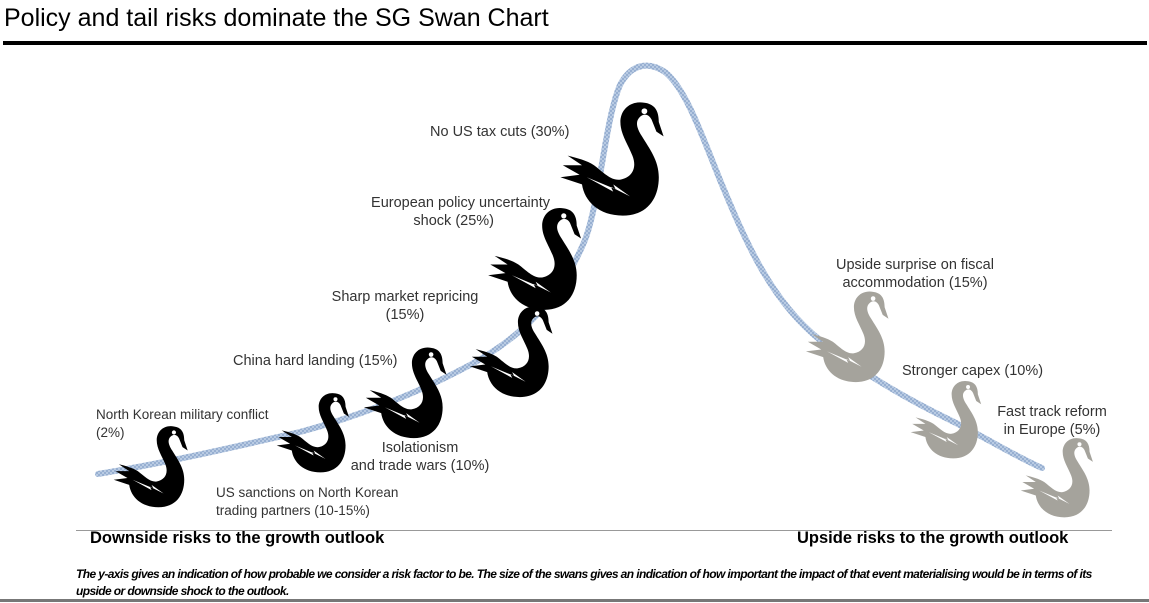 The image size is (1149, 603). I want to click on x-axis-label-upside: Upside risks to the growth outlook, so click(933, 538).